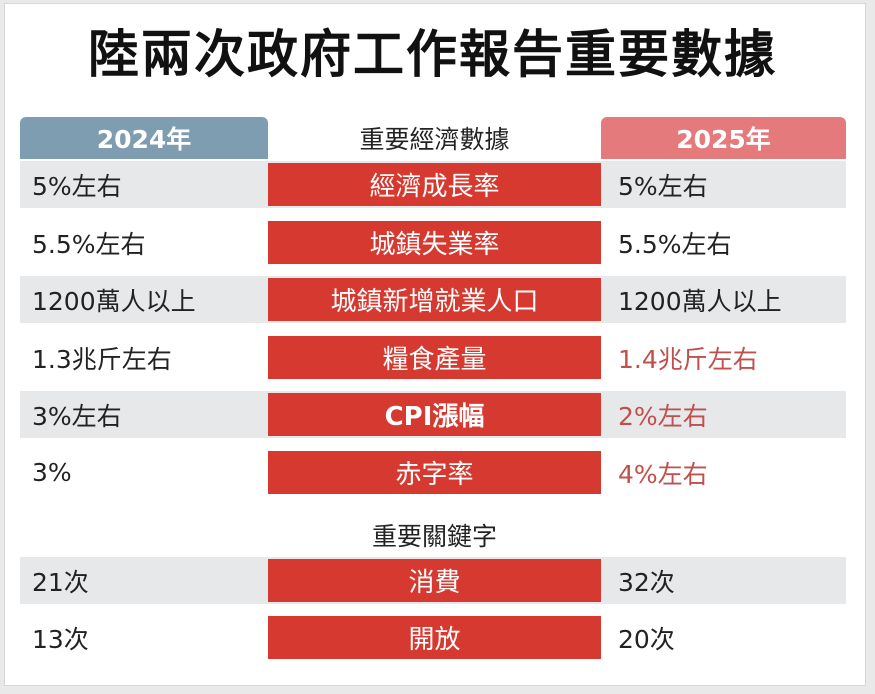 The image size is (875, 694). Describe the element at coordinates (144, 138) in the screenshot. I see `column-header-2024: 2024年` at that location.